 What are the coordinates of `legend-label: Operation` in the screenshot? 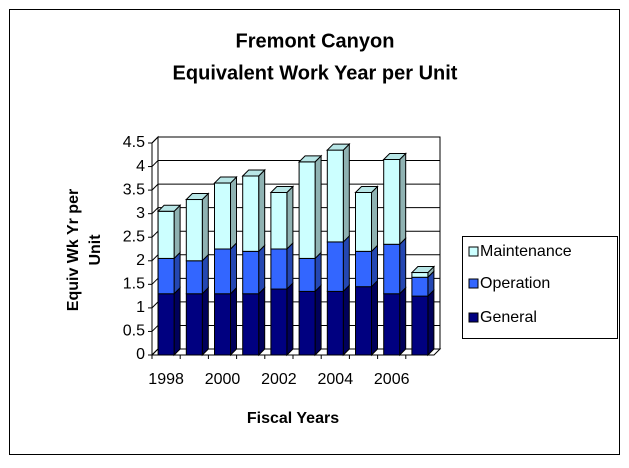 It's located at (515, 283).